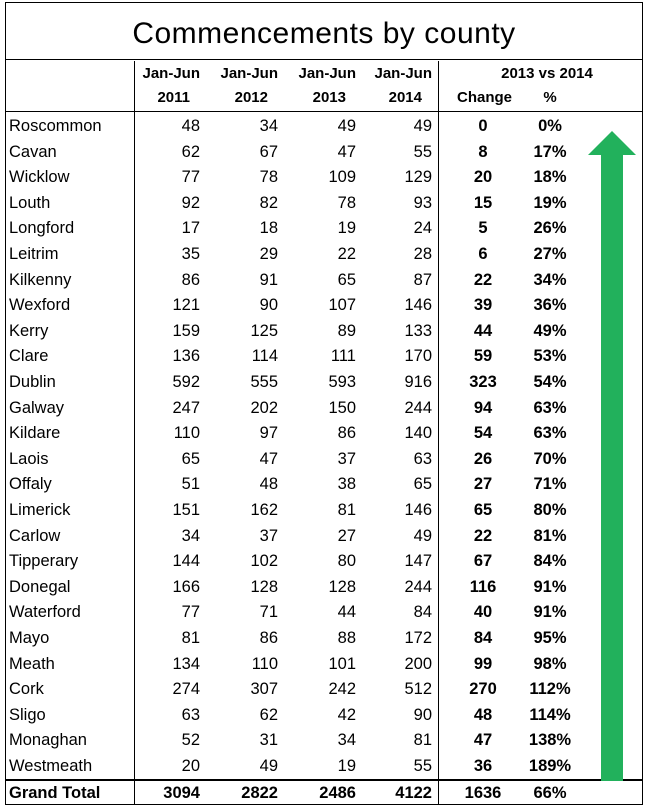  I want to click on value-2012: 307, so click(264, 689).